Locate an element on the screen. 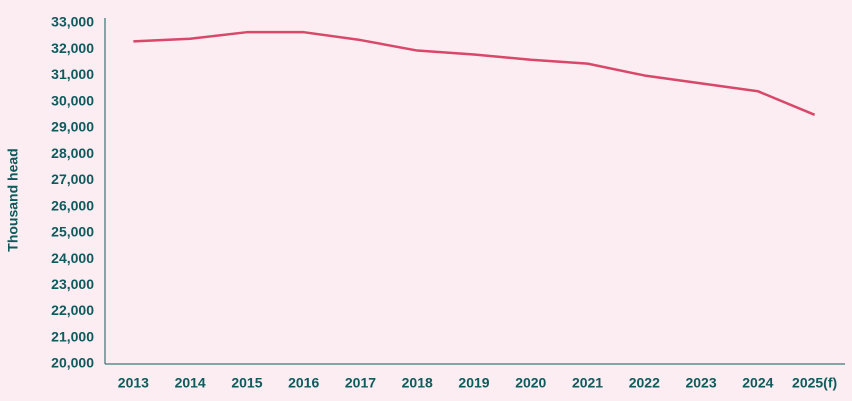 The image size is (852, 401). y-tick-label: 31,000 is located at coordinates (72, 74).